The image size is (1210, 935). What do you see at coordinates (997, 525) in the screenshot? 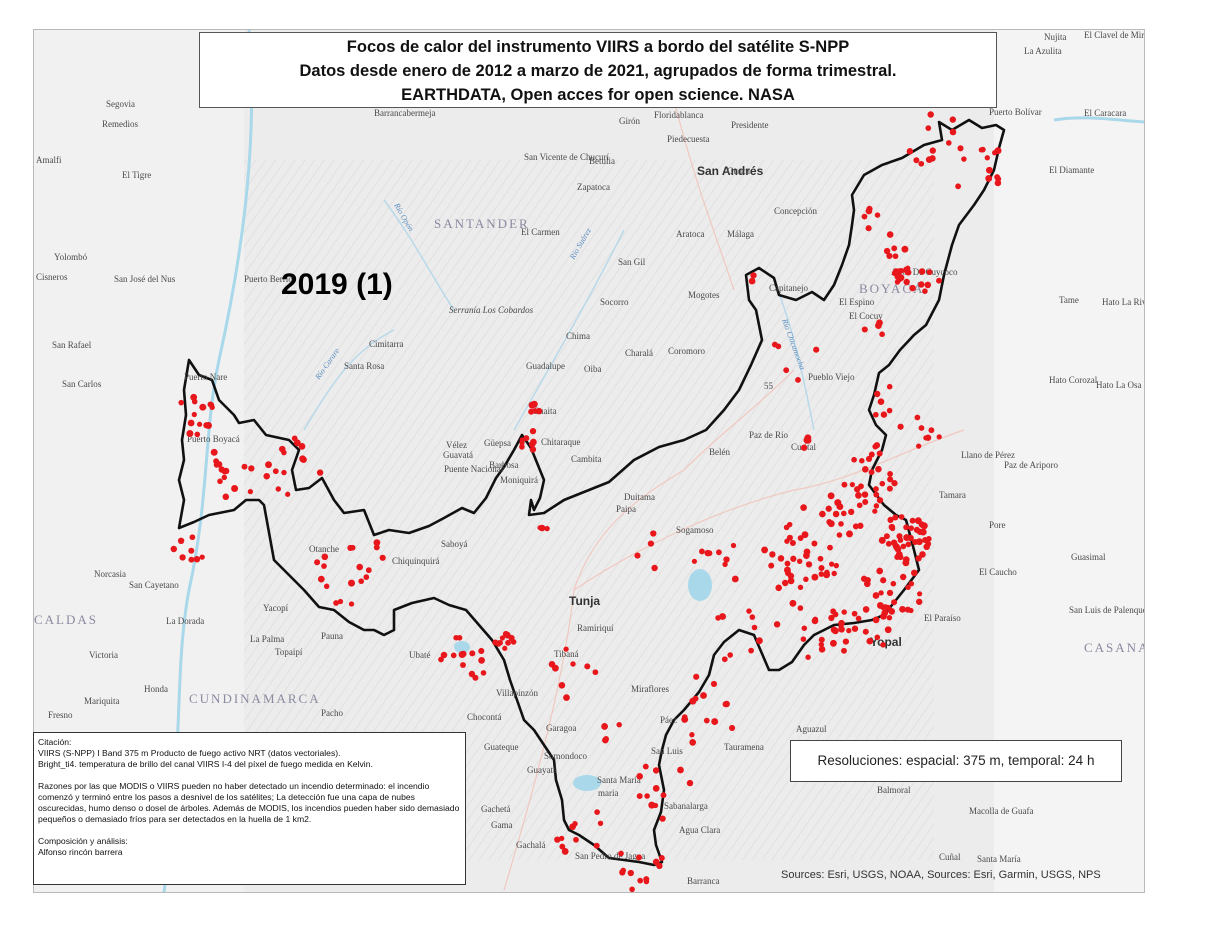
I see `place-label: Pore` at bounding box center [997, 525].